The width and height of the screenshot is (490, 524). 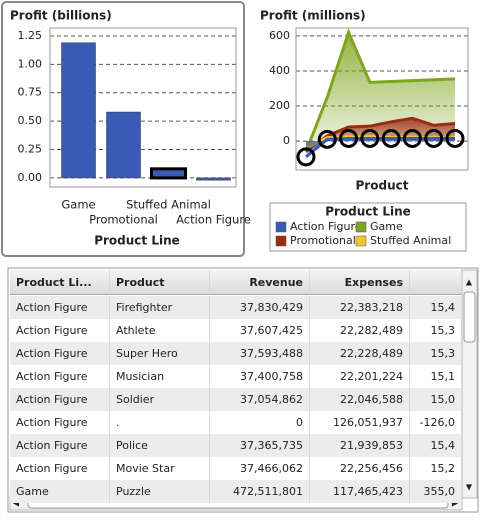 I want to click on table-cell: 126,051,937, so click(x=360, y=422).